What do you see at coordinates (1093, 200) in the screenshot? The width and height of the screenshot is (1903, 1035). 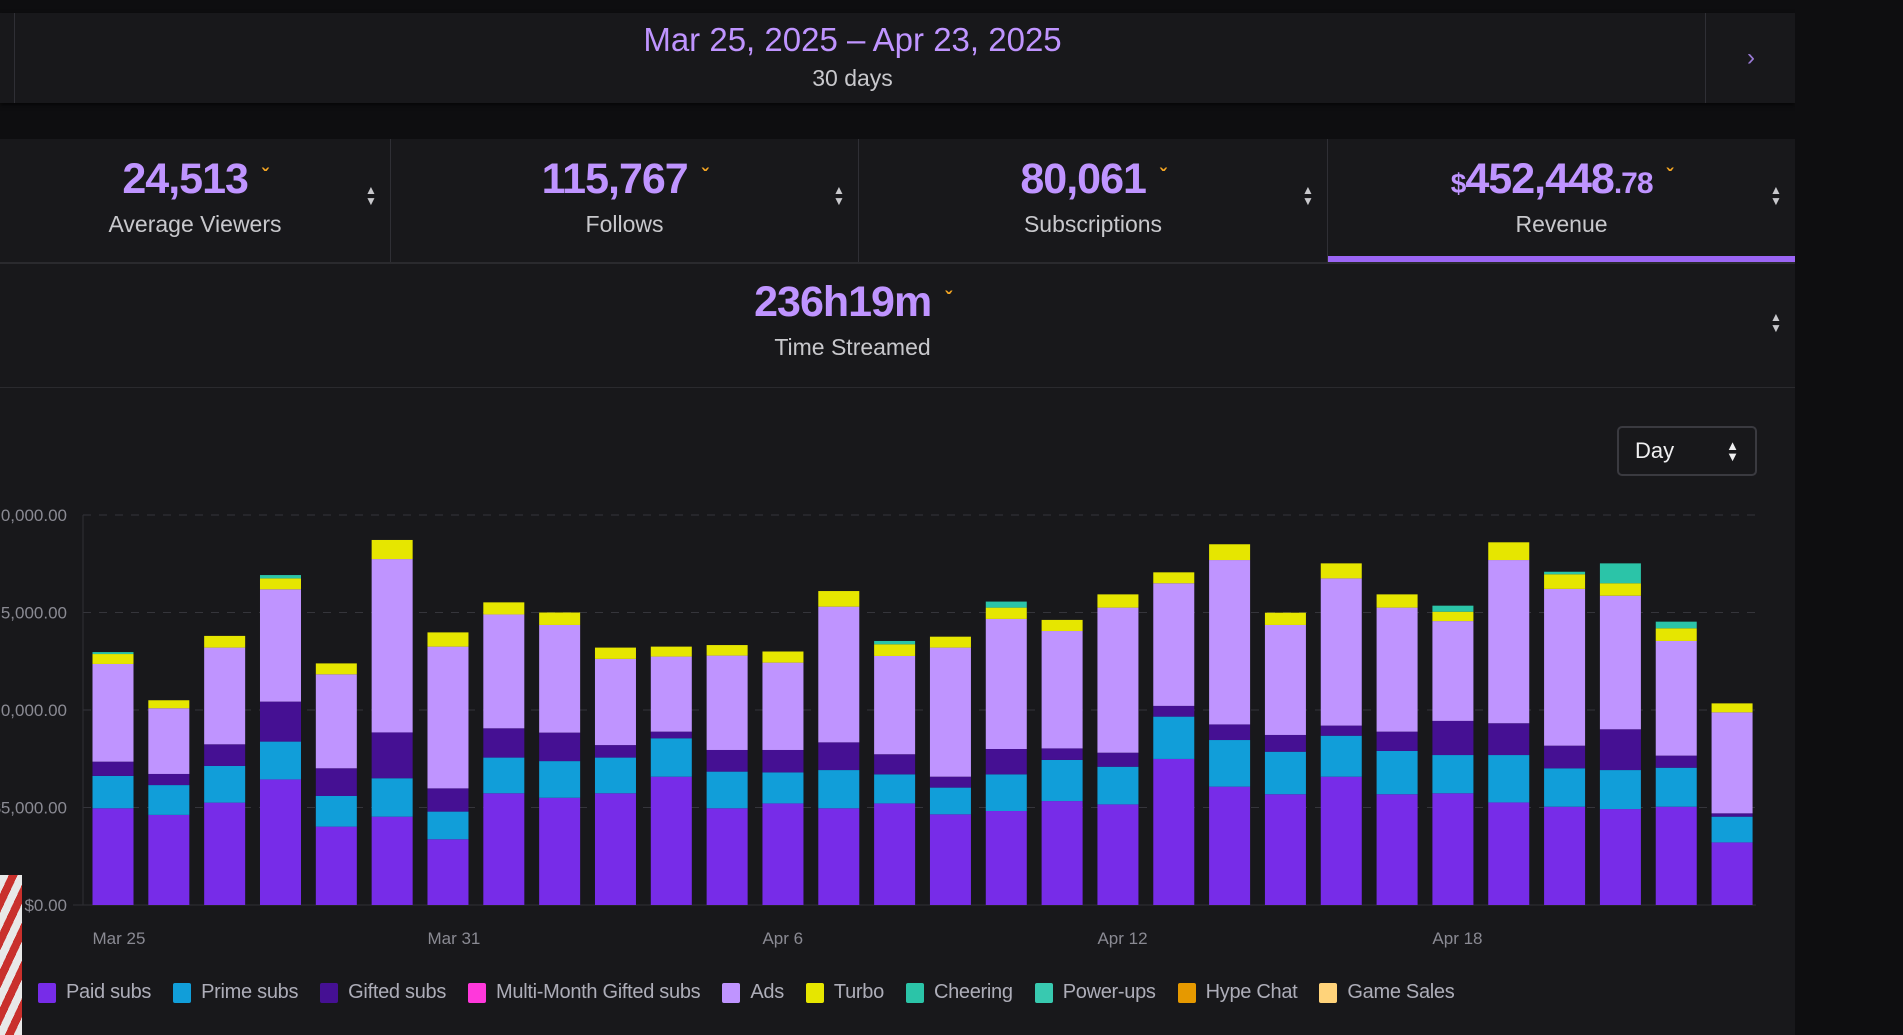 I see `stat-subscriptions: 80,061 ˇ Subscriptions ▲ ▼` at bounding box center [1093, 200].